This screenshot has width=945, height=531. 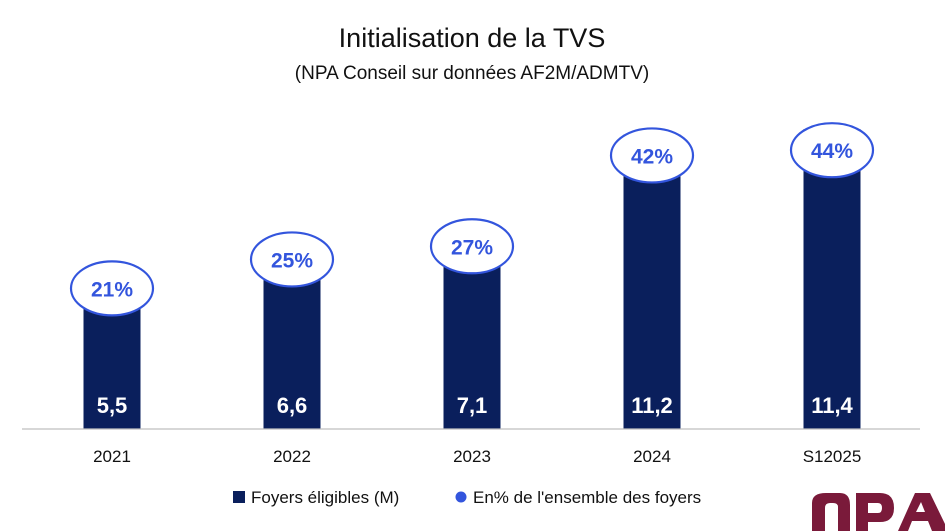 I want to click on bar-value-label: 7,1, so click(x=472, y=405).